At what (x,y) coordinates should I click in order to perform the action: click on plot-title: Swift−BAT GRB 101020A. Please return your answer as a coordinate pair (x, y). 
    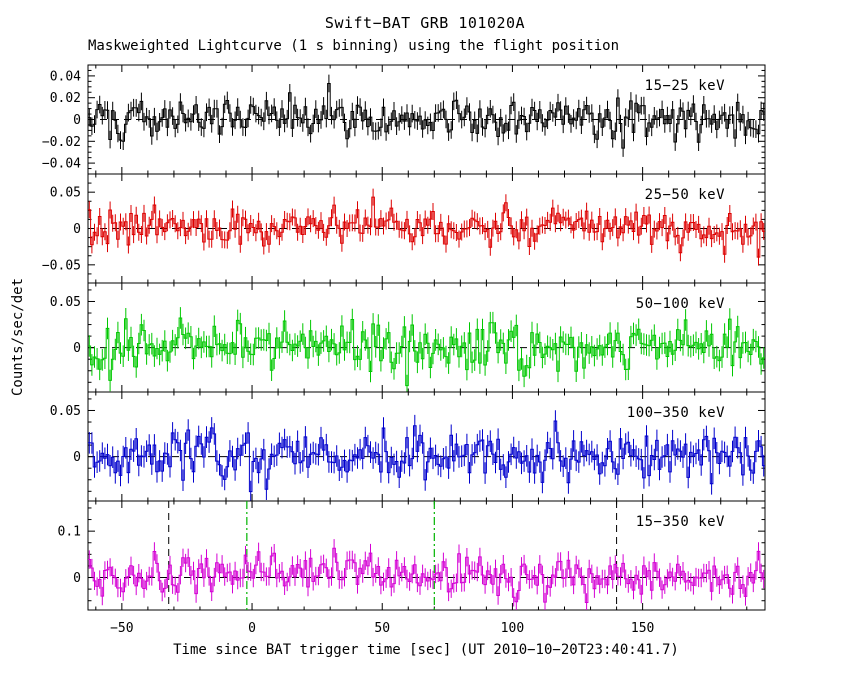
    Looking at the image, I should click on (425, 23).